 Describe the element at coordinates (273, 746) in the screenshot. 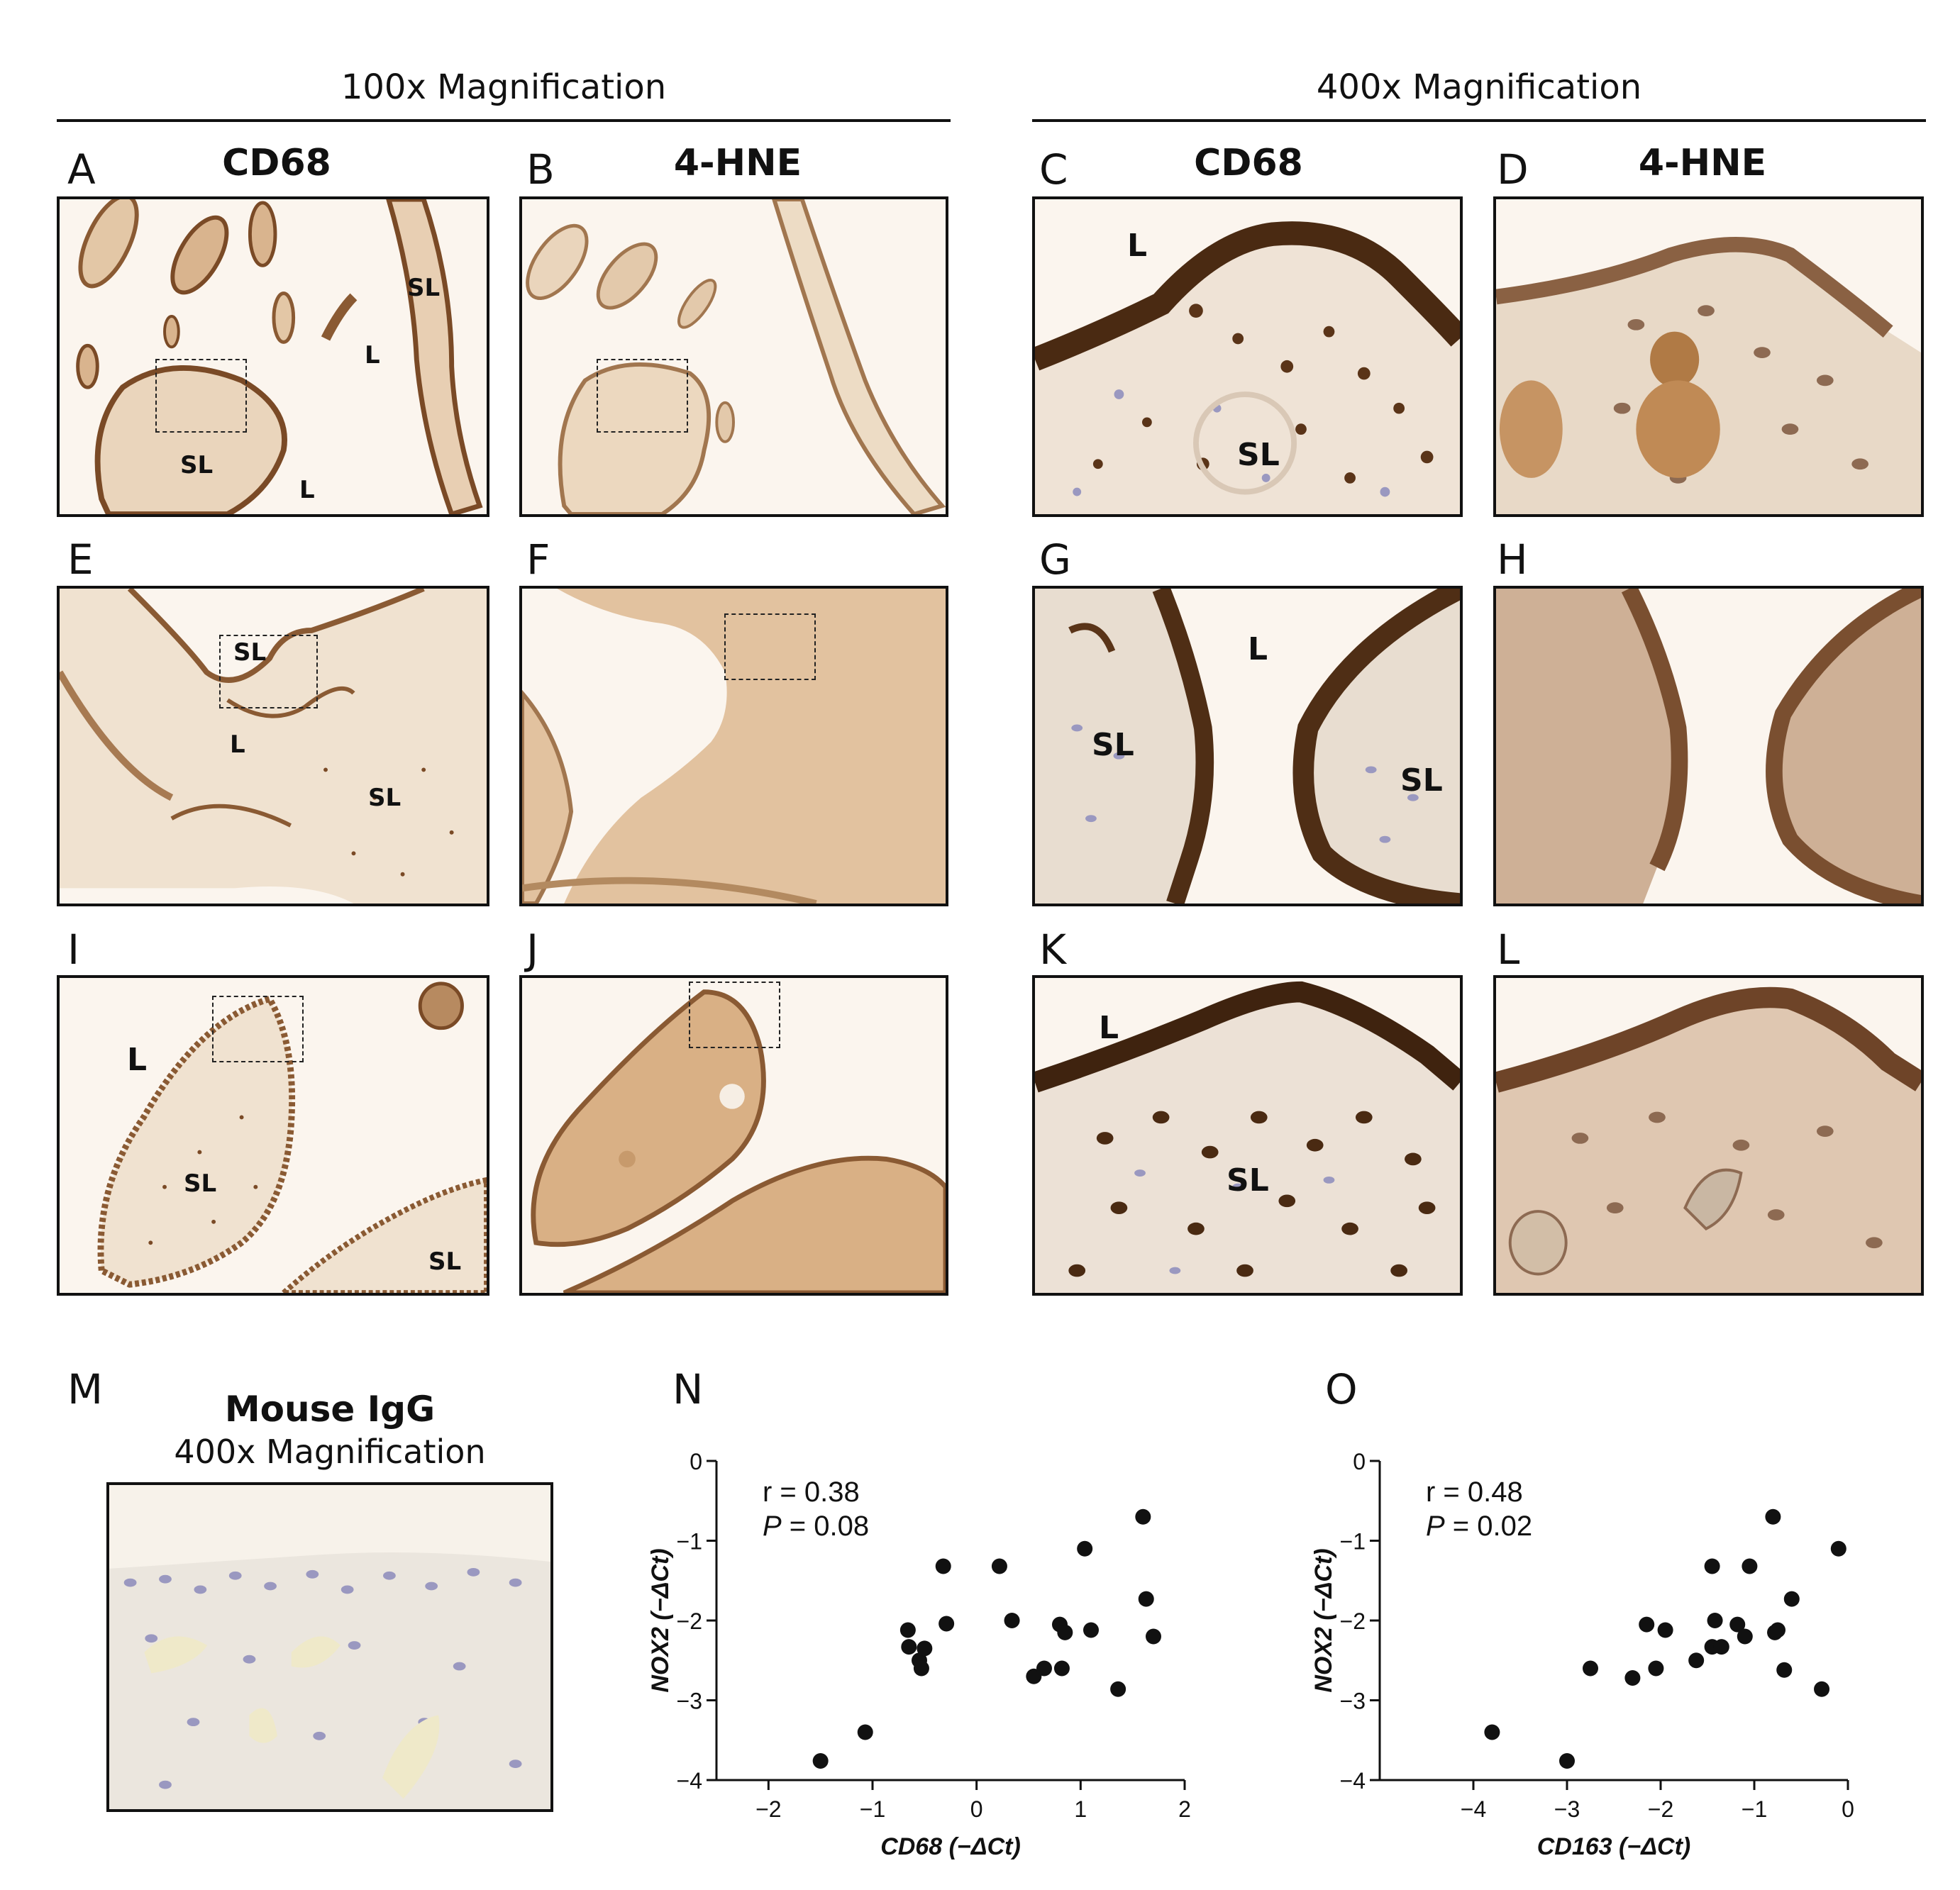

I see `micrograph-panel-e: SL L L SL` at that location.